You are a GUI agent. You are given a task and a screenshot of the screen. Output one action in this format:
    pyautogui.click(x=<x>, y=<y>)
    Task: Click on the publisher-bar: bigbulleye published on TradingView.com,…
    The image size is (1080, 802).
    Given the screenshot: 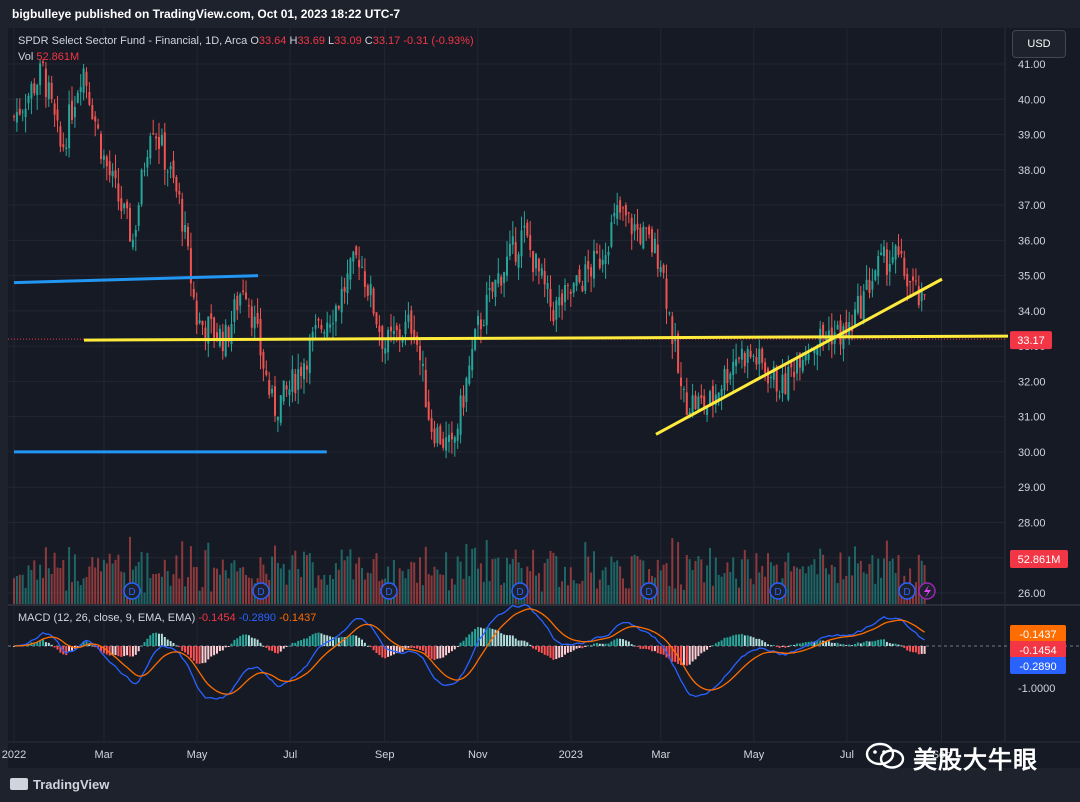 What is the action you would take?
    pyautogui.click(x=540, y=14)
    